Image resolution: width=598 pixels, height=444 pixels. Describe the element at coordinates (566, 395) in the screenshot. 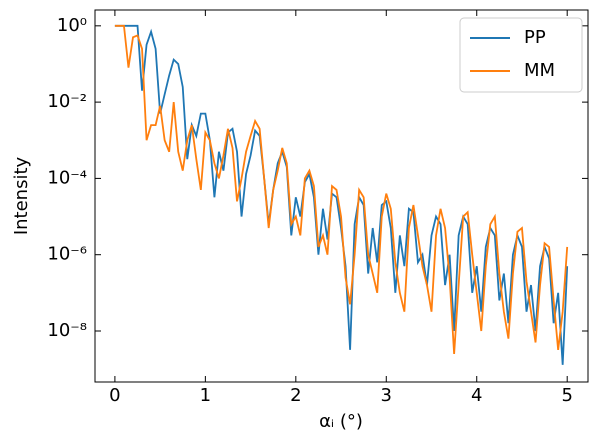

I see `x-tick-label: 5` at that location.